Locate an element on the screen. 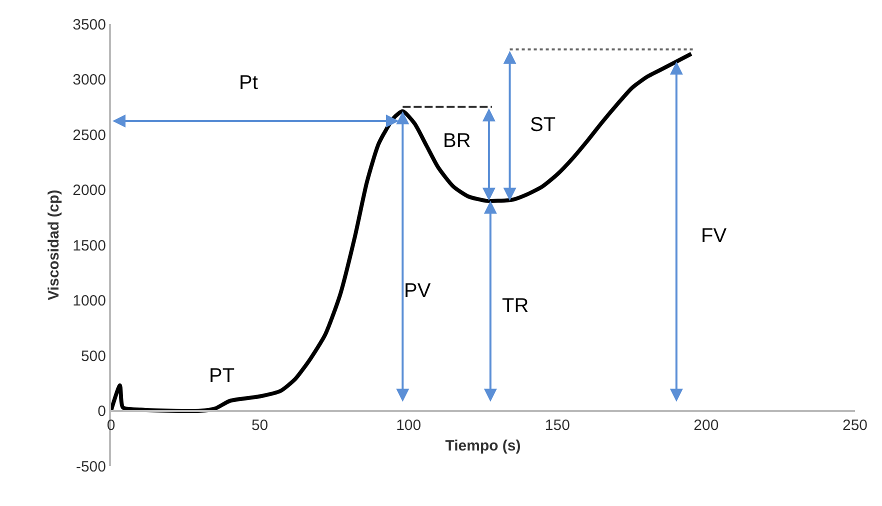 This screenshot has height=506, width=882. y-tick-label: 3500 is located at coordinates (89, 25).